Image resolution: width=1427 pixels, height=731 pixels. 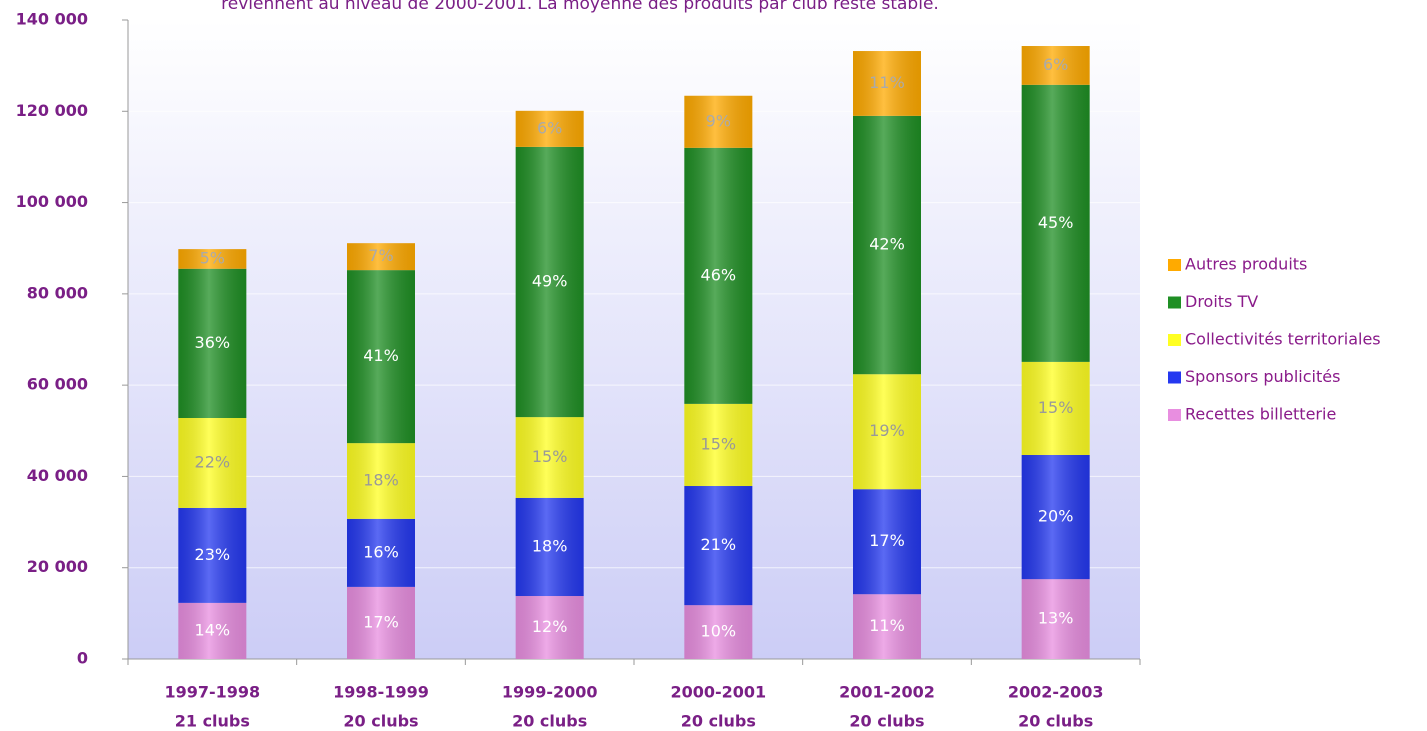 I want to click on x-tick-label: 2001-2002, so click(x=887, y=692).